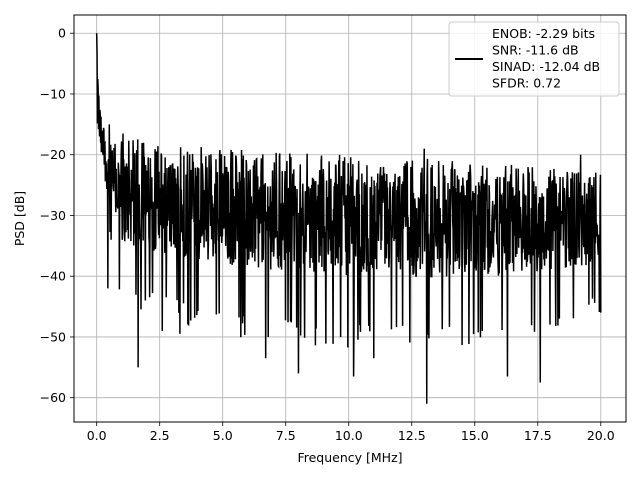  What do you see at coordinates (475, 435) in the screenshot?
I see `x-tick-label: 15.0` at bounding box center [475, 435].